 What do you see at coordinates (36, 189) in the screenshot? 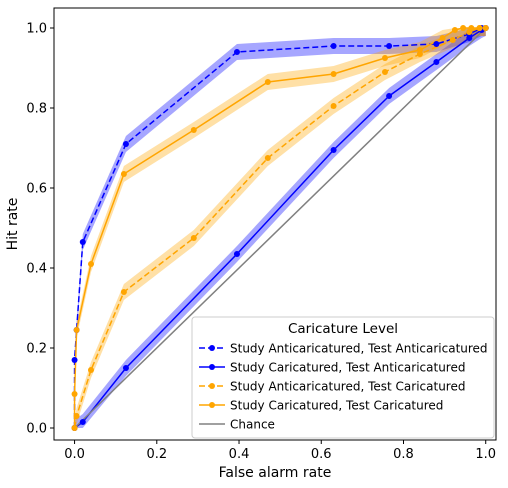
I see `y-tick-label: 0.6` at bounding box center [36, 189].